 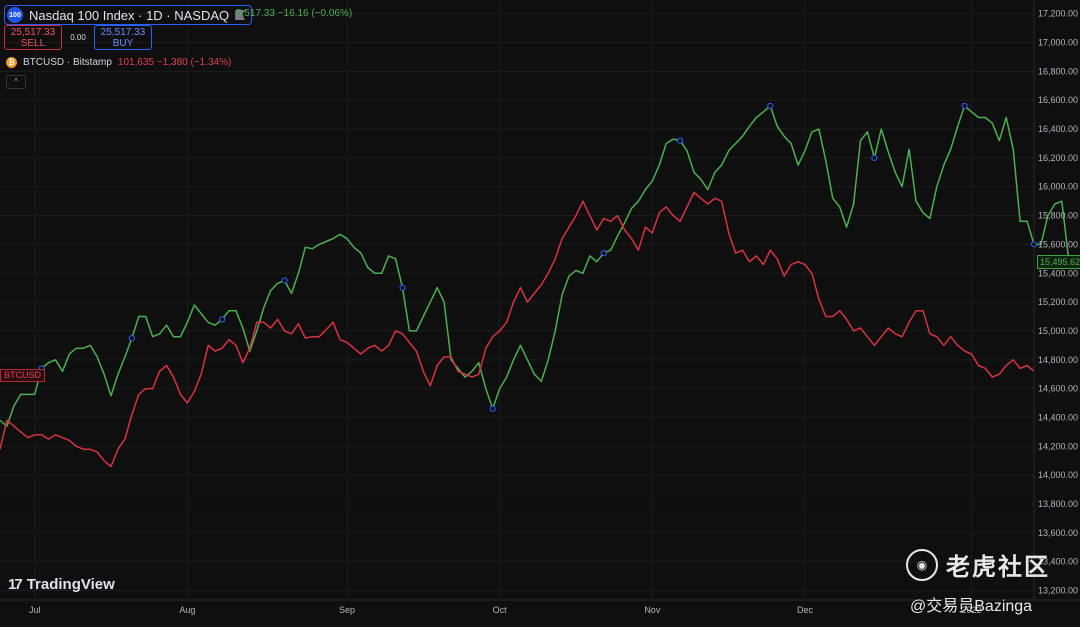 I want to click on tradingview-logo: 17 TradingView, so click(x=61, y=584).